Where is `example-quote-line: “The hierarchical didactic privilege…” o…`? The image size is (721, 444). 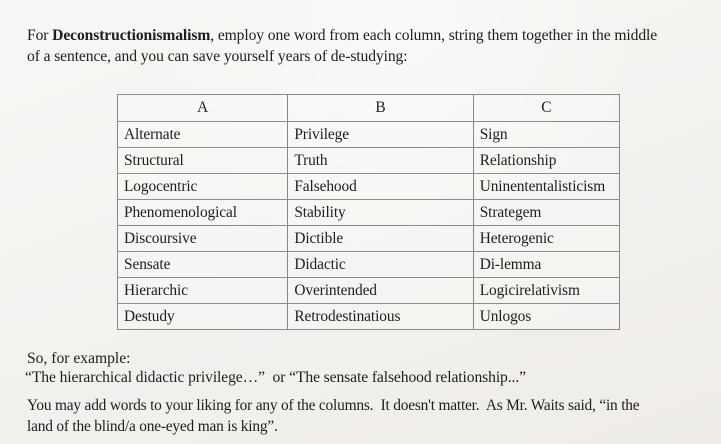
example-quote-line: “The hierarchical didactic privilege…” o… is located at coordinates (275, 377).